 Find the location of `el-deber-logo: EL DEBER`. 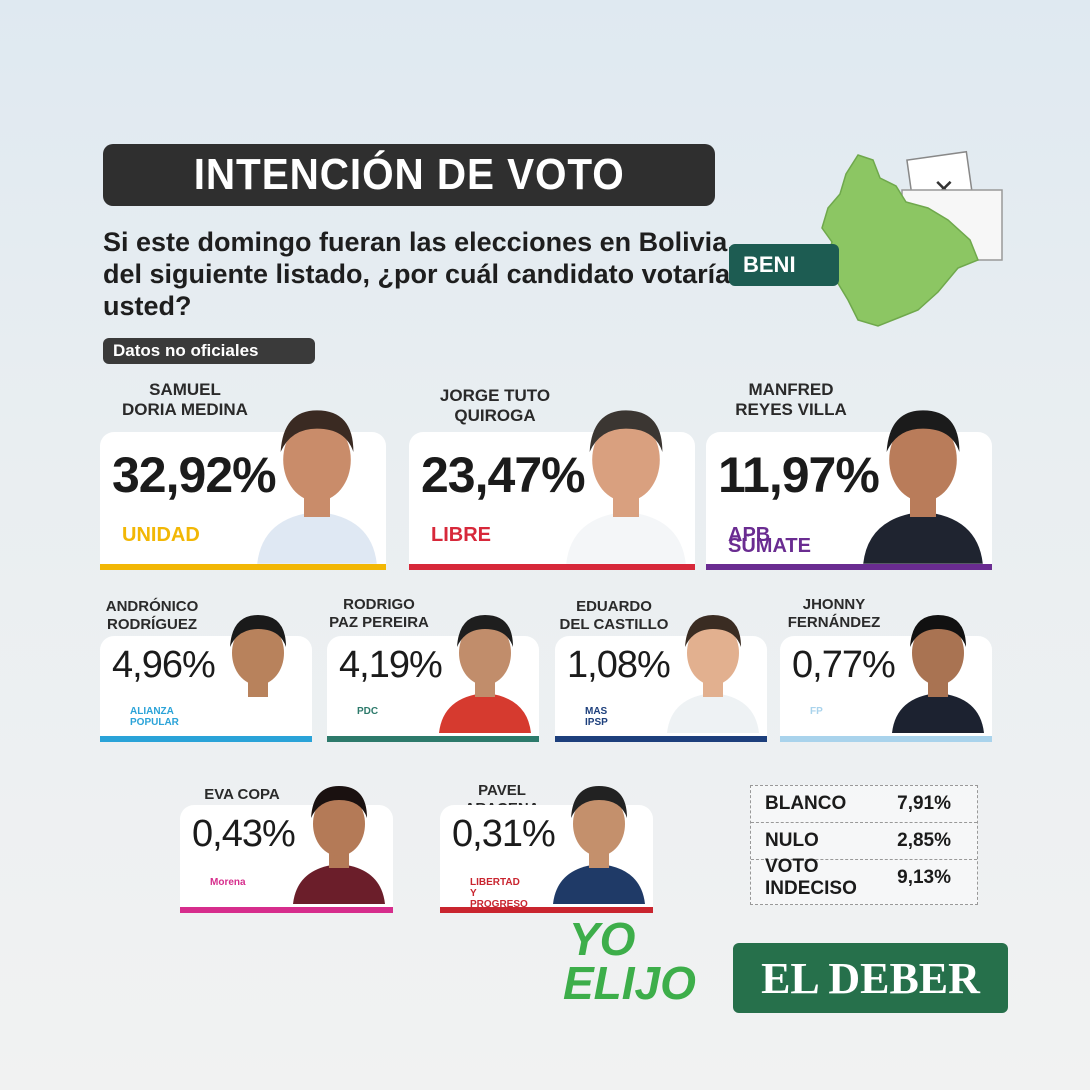

el-deber-logo: EL DEBER is located at coordinates (870, 978).